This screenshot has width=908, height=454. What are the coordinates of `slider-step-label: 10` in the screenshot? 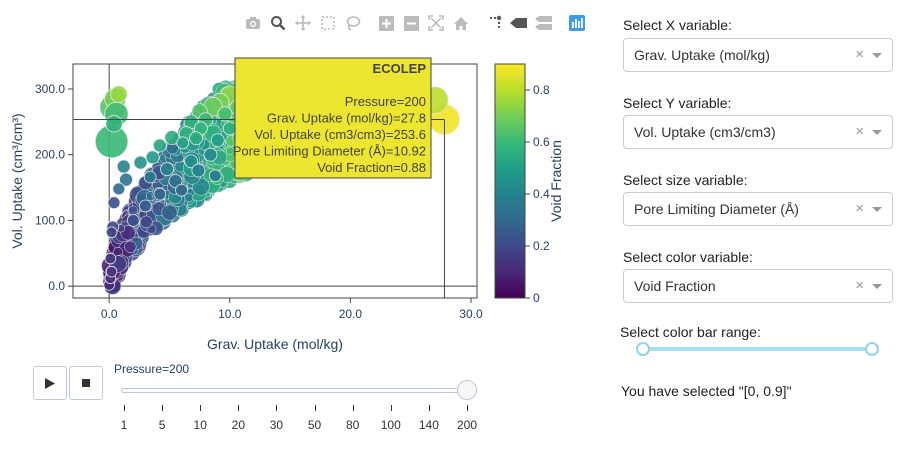 It's located at (200, 425).